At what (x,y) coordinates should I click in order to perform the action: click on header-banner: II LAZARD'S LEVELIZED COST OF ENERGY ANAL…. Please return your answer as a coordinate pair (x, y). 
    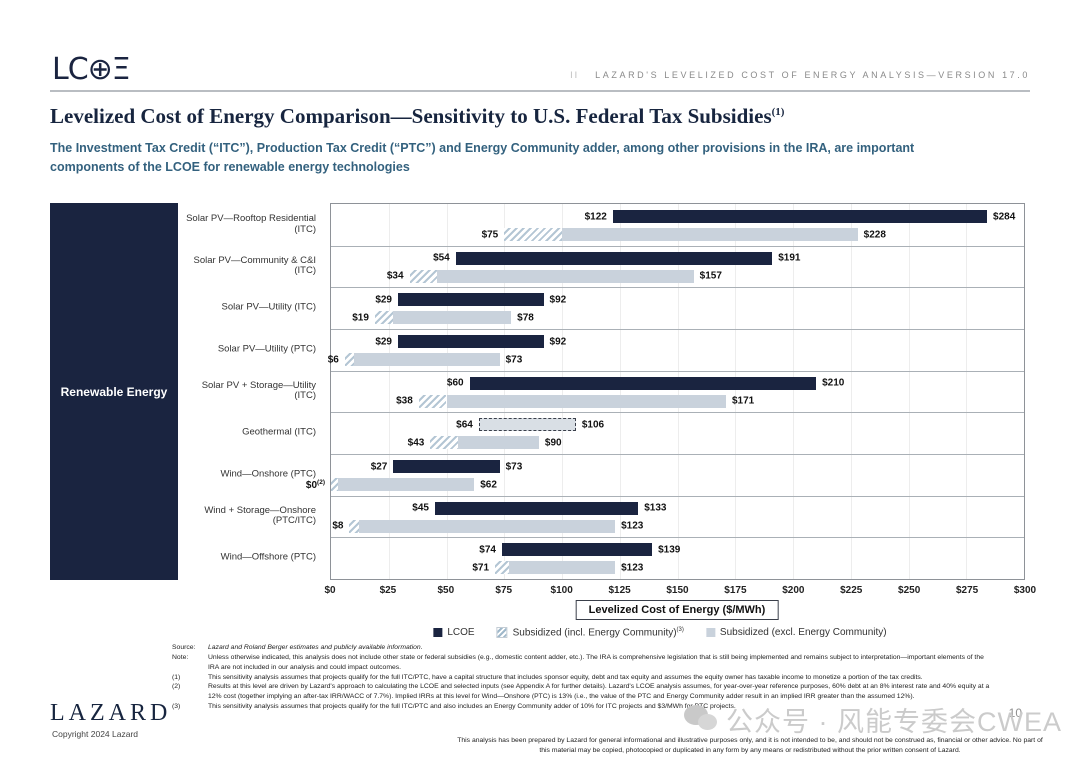
    Looking at the image, I should click on (800, 75).